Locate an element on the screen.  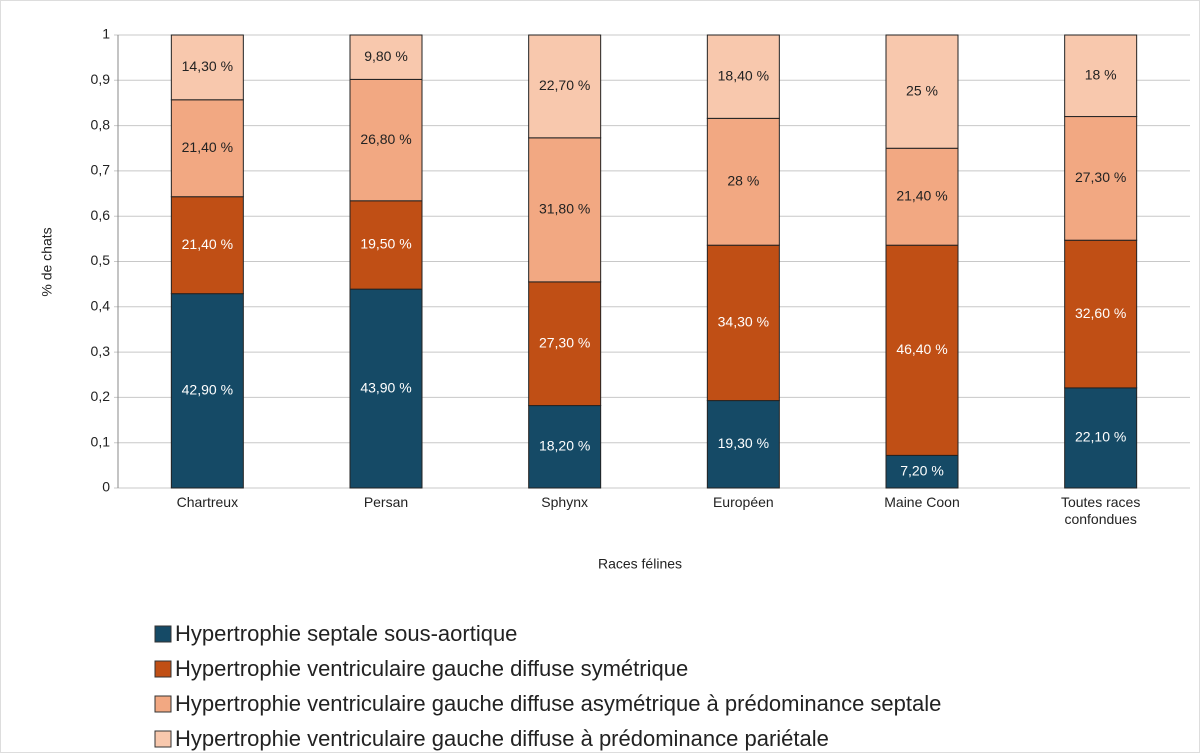
data-label: 46,40 % is located at coordinates (921, 349).